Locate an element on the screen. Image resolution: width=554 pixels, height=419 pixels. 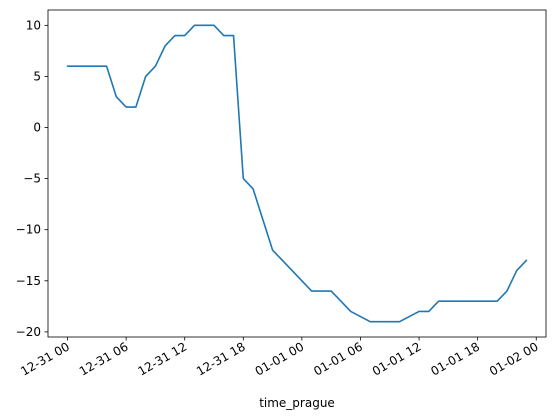
y-tick-label: −15 is located at coordinates (28, 281).